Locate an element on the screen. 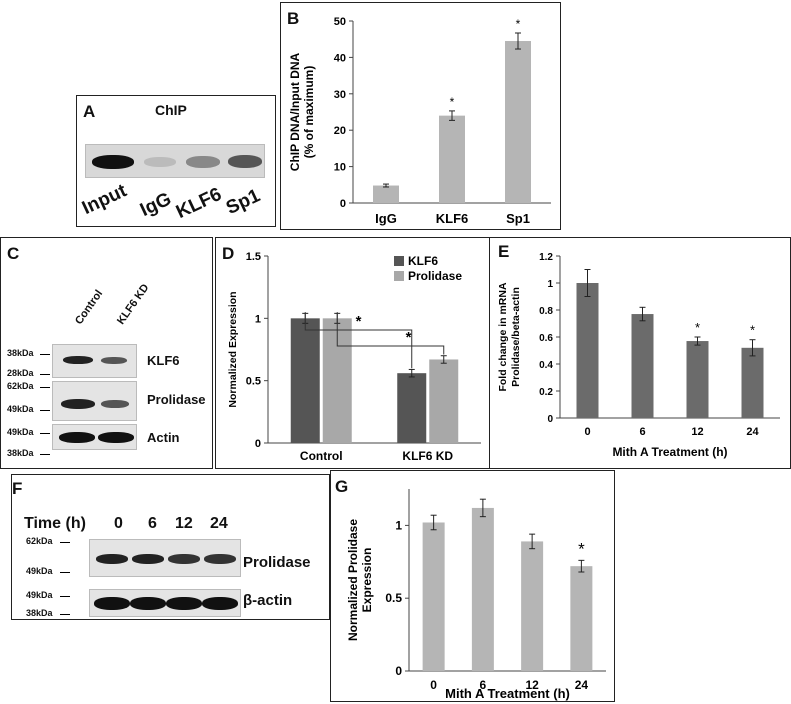 The height and width of the screenshot is (704, 791). y-tick-label: 40 is located at coordinates (340, 58).